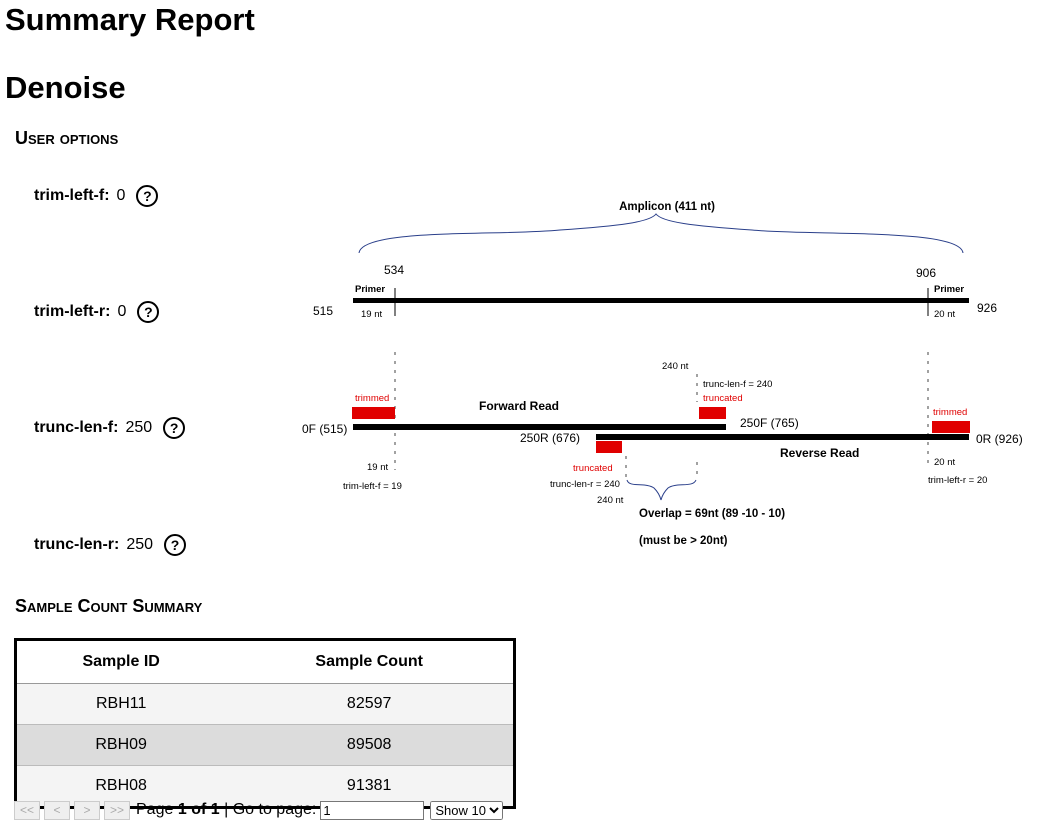 This screenshot has width=1052, height=834. Describe the element at coordinates (323, 311) in the screenshot. I see `pos-515-label: 515` at that location.